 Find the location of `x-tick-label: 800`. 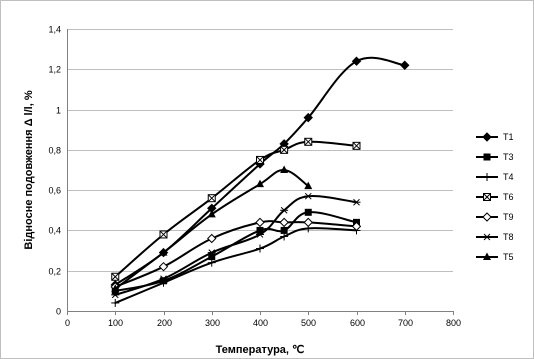

x-tick-label: 800 is located at coordinates (453, 323).